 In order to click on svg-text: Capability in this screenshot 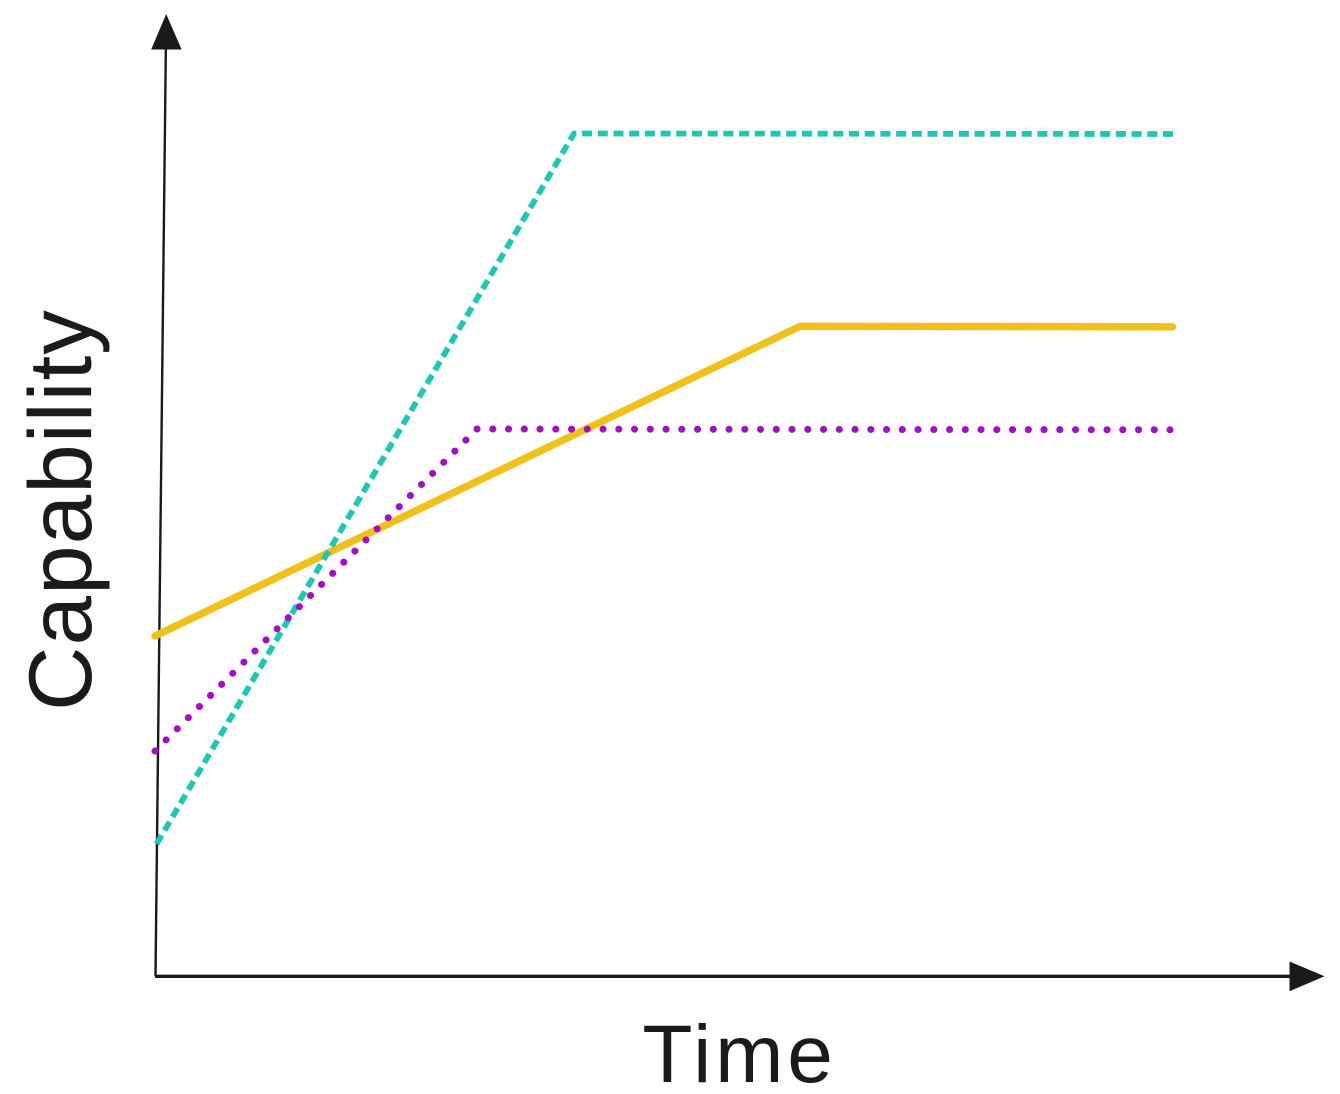, I will do `click(60, 510)`.